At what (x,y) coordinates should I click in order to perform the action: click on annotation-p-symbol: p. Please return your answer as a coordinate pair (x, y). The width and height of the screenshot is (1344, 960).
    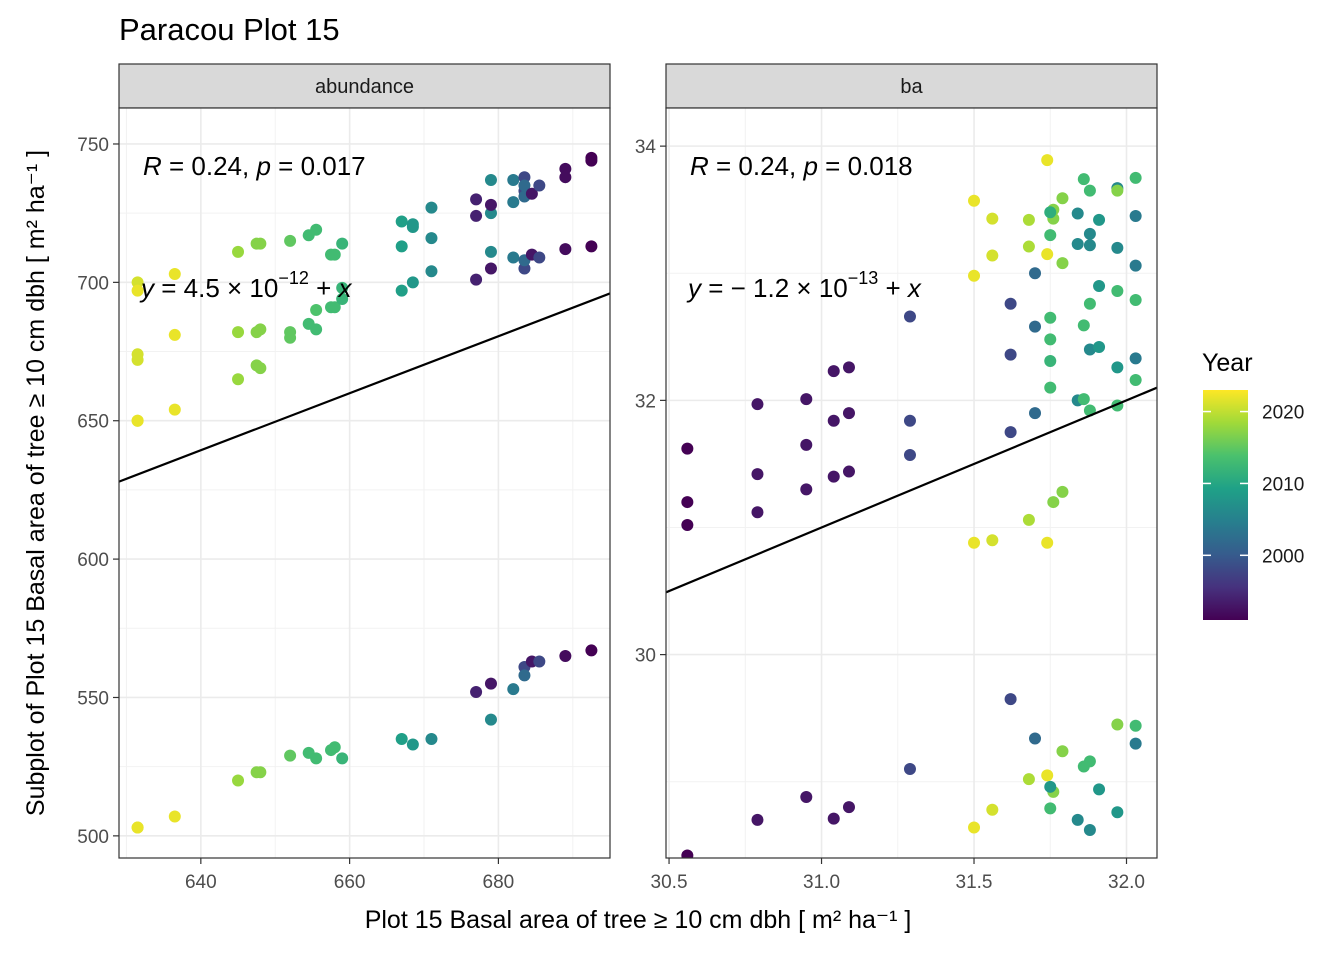
    Looking at the image, I should click on (262, 166).